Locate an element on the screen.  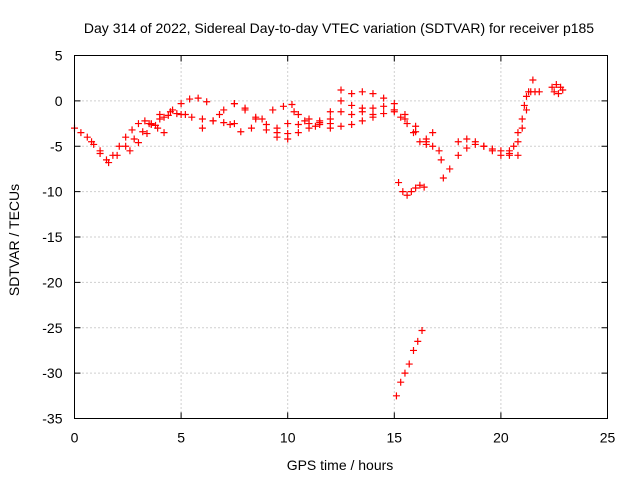
y-tick-label: -30 is located at coordinates (52, 373).